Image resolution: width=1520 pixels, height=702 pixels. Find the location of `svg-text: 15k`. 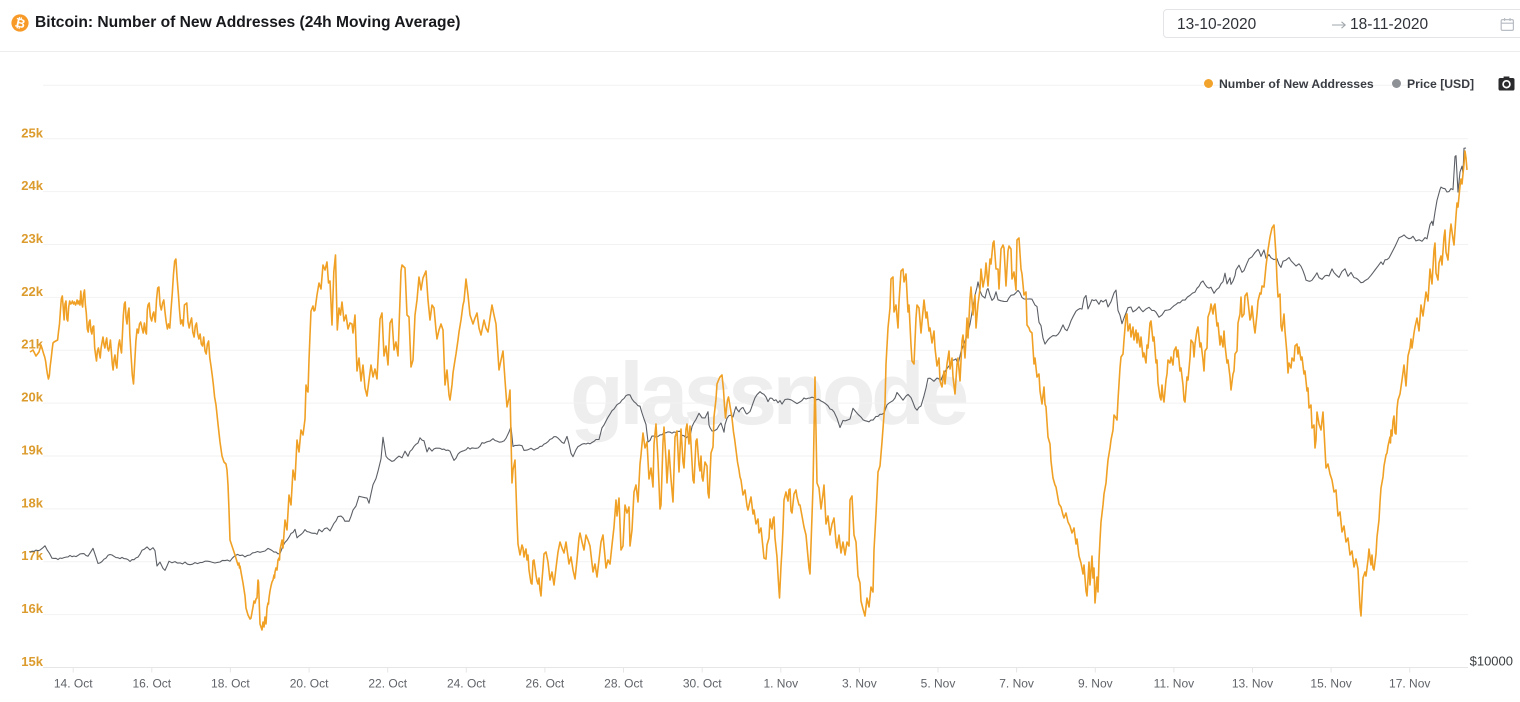

svg-text: 15k is located at coordinates (32, 661).